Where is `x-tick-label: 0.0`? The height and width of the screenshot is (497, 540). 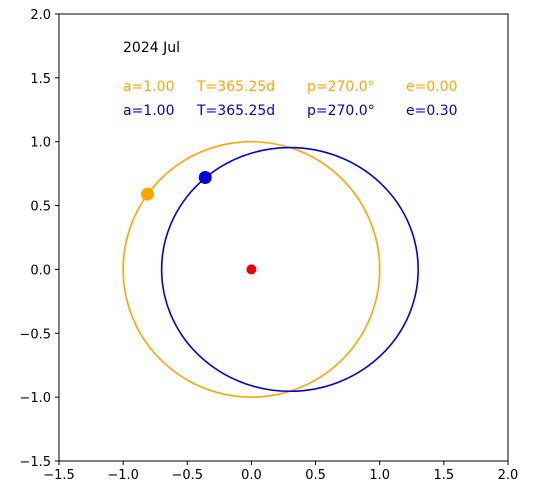 x-tick-label: 0.0 is located at coordinates (251, 475).